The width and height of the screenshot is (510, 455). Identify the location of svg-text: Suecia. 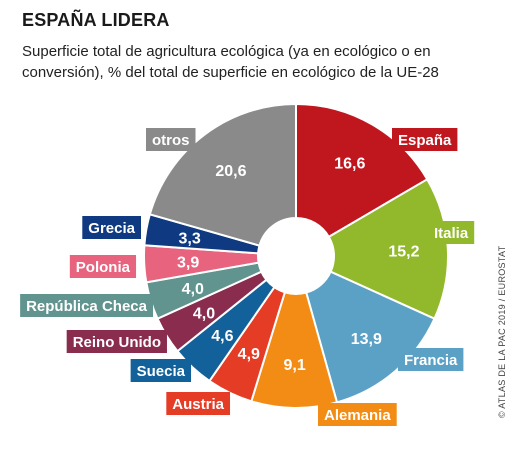
(161, 371).